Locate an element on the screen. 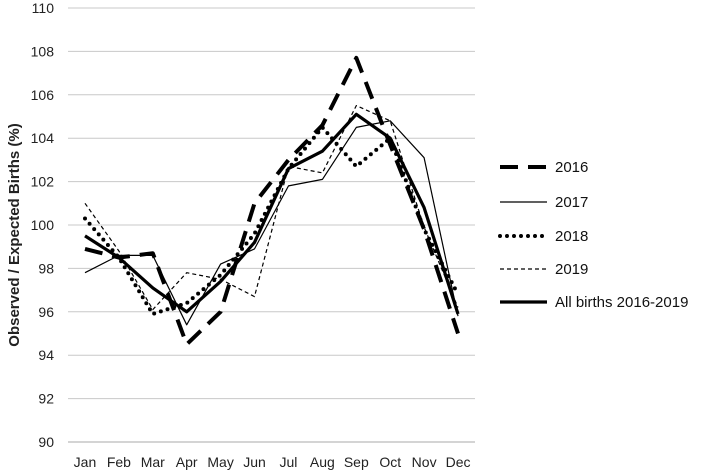 This screenshot has width=709, height=472. y-tick-label: 94 is located at coordinates (46, 355).